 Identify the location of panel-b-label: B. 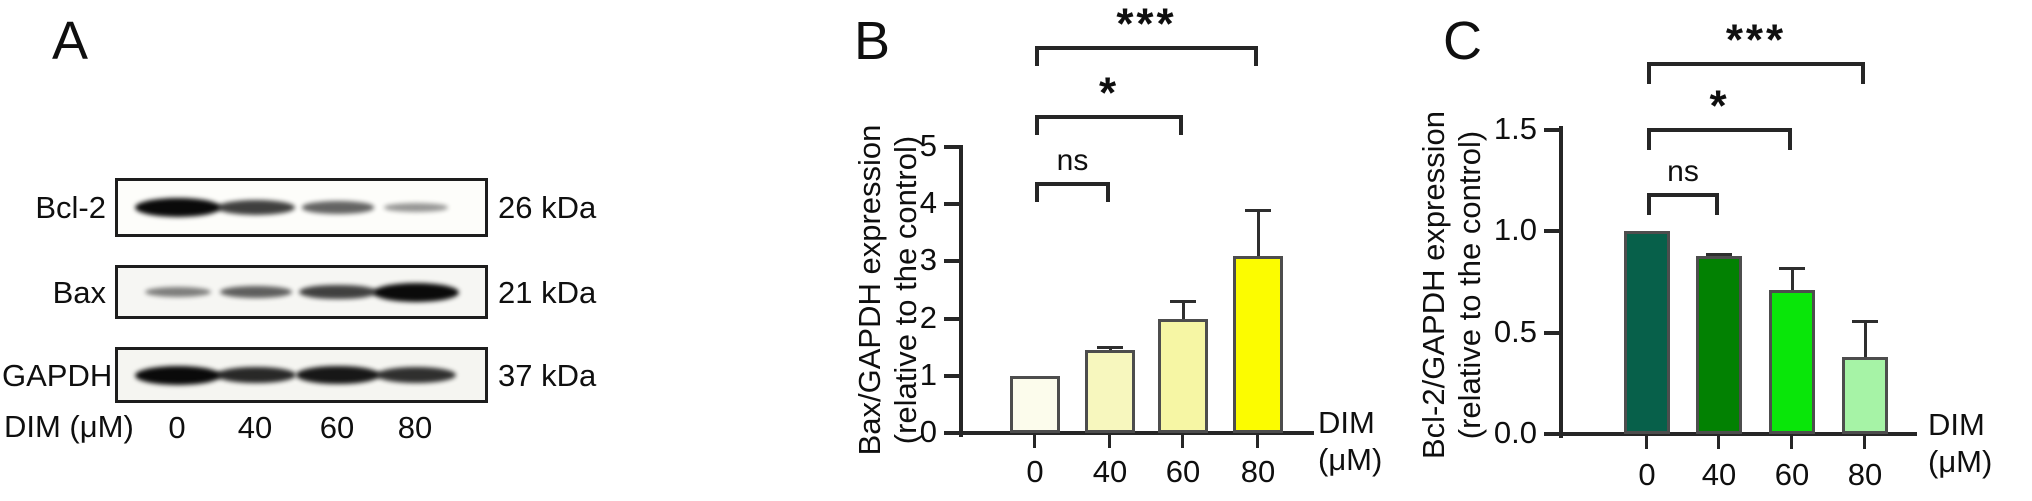
(872, 41).